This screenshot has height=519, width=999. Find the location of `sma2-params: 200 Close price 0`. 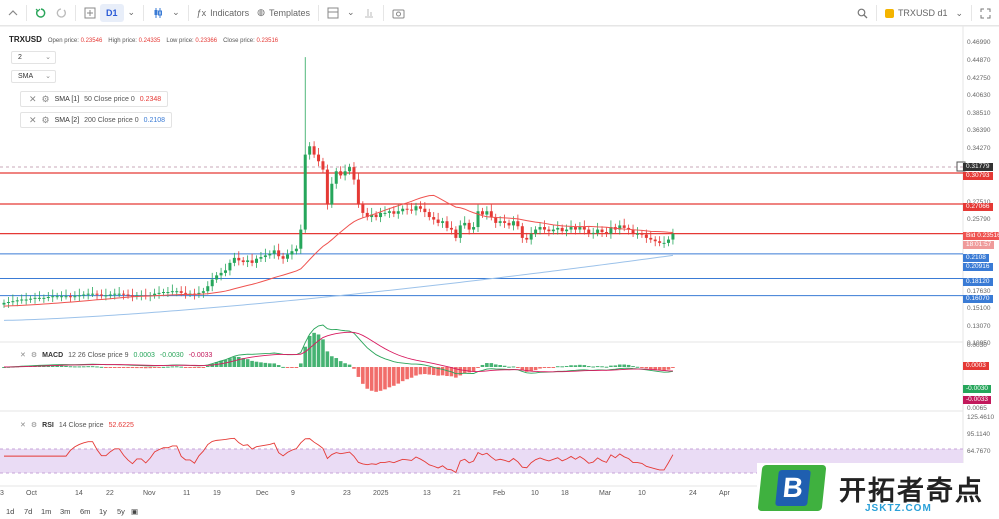

sma2-params: 200 Close price 0 is located at coordinates (111, 120).